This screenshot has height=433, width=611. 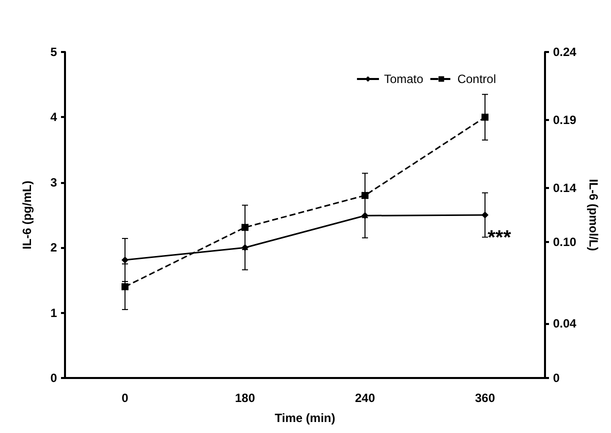 I want to click on x-tick-label: 180, so click(x=245, y=398).